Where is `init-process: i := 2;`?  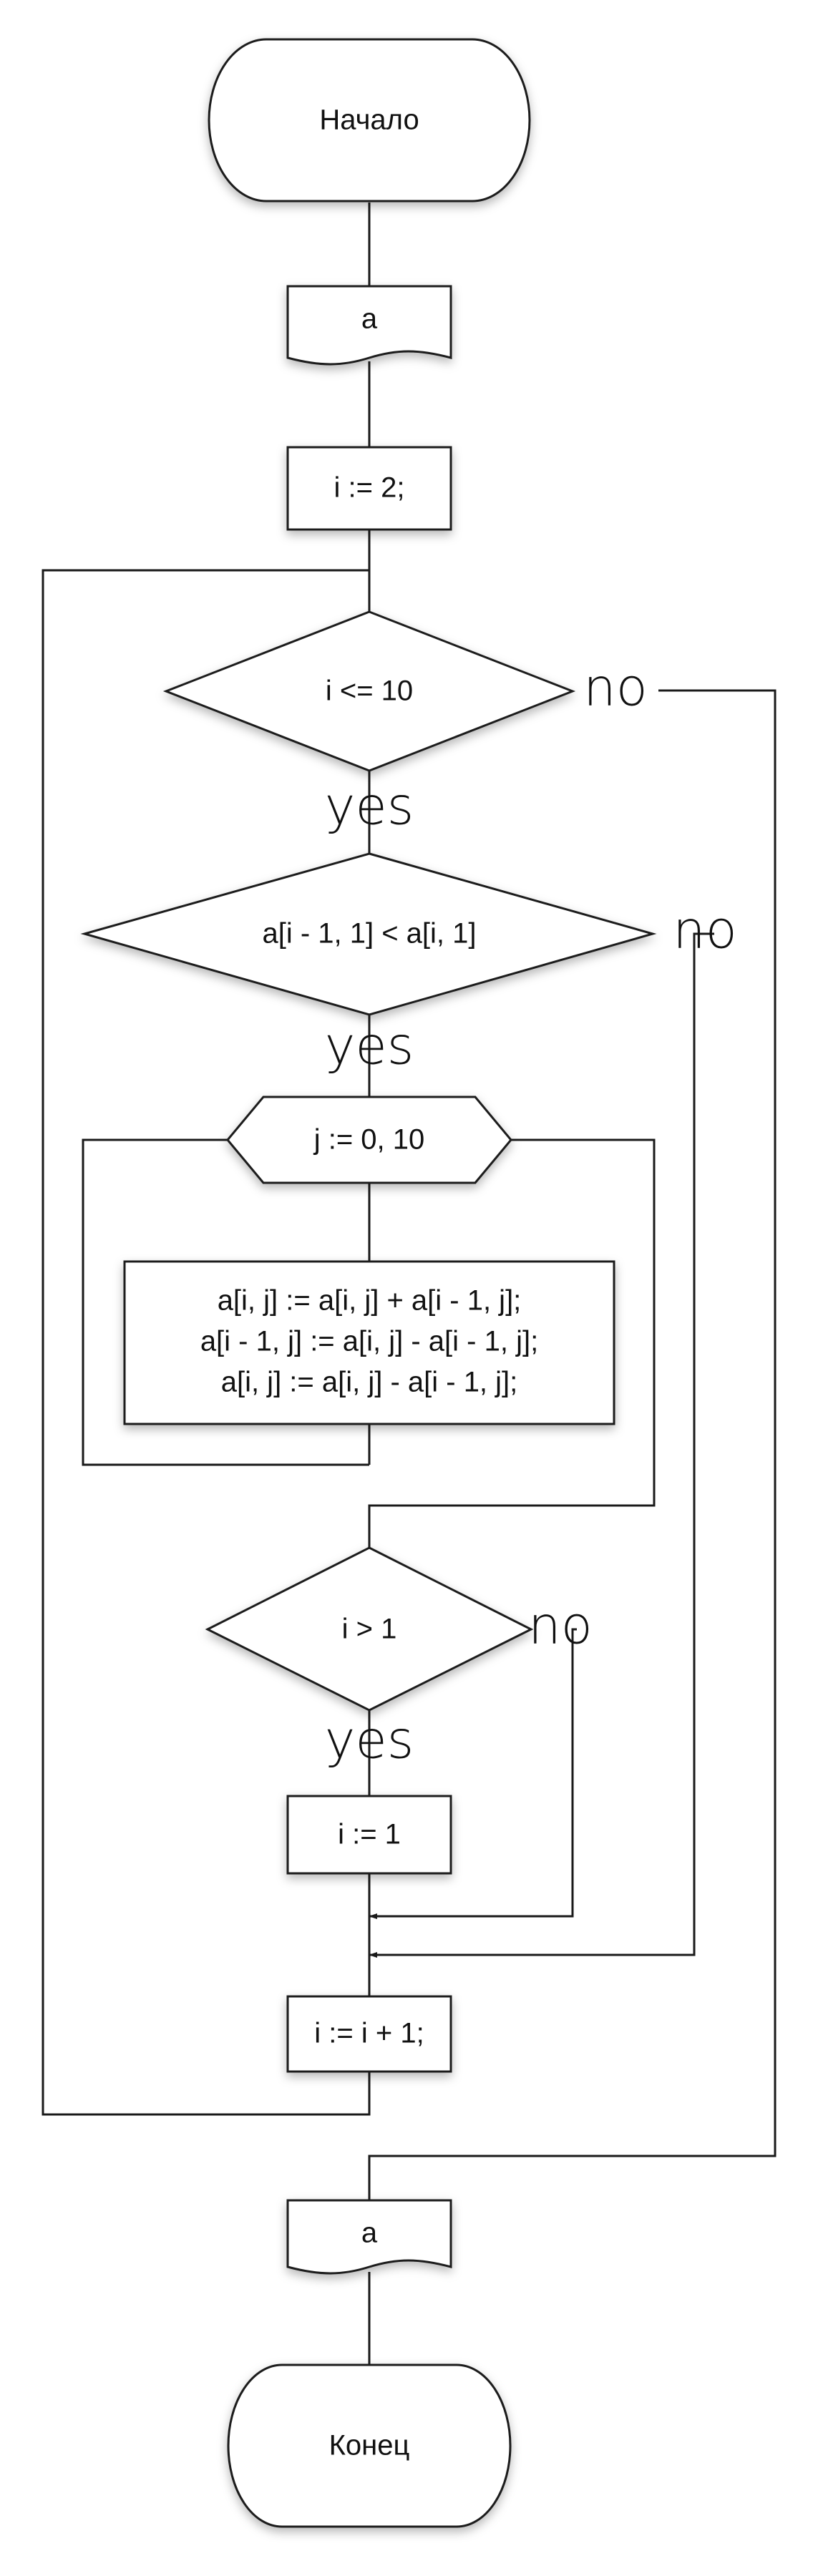 init-process: i := 2; is located at coordinates (369, 488).